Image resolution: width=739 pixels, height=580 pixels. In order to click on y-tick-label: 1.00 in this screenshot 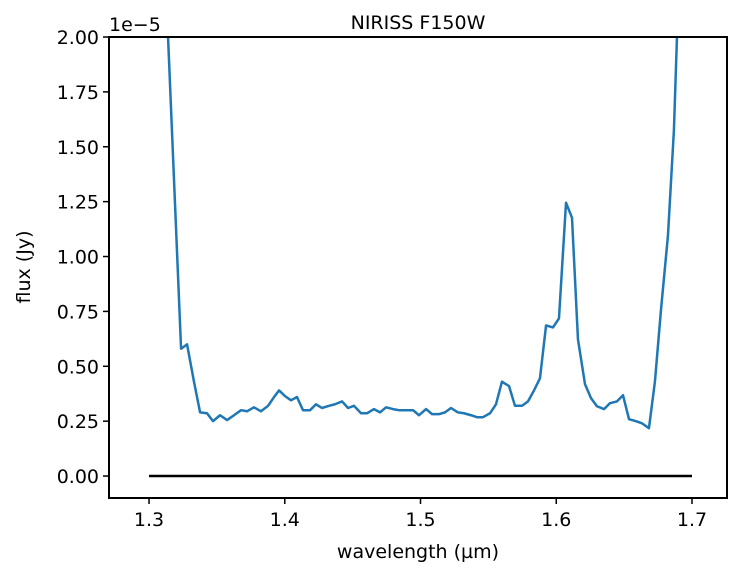, I will do `click(78, 258)`.